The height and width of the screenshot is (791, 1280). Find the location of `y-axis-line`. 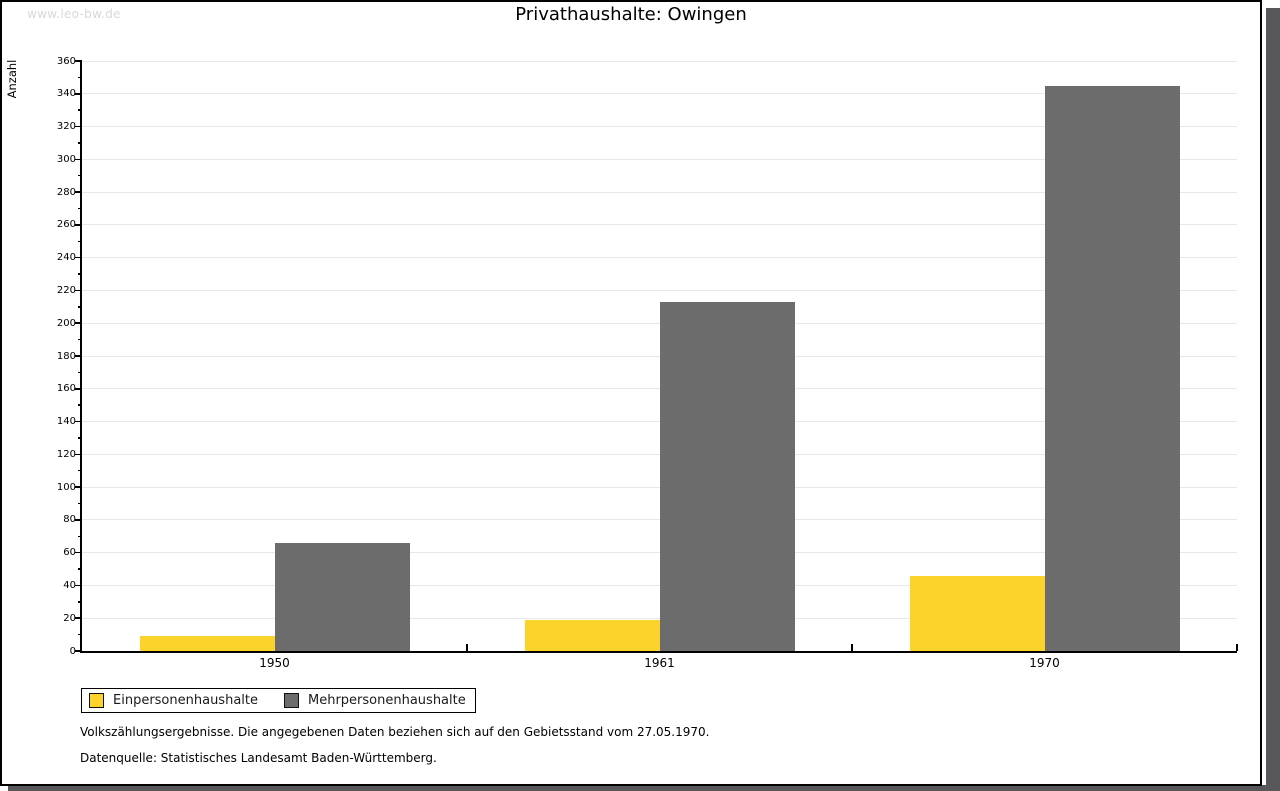

y-axis-line is located at coordinates (81, 357).